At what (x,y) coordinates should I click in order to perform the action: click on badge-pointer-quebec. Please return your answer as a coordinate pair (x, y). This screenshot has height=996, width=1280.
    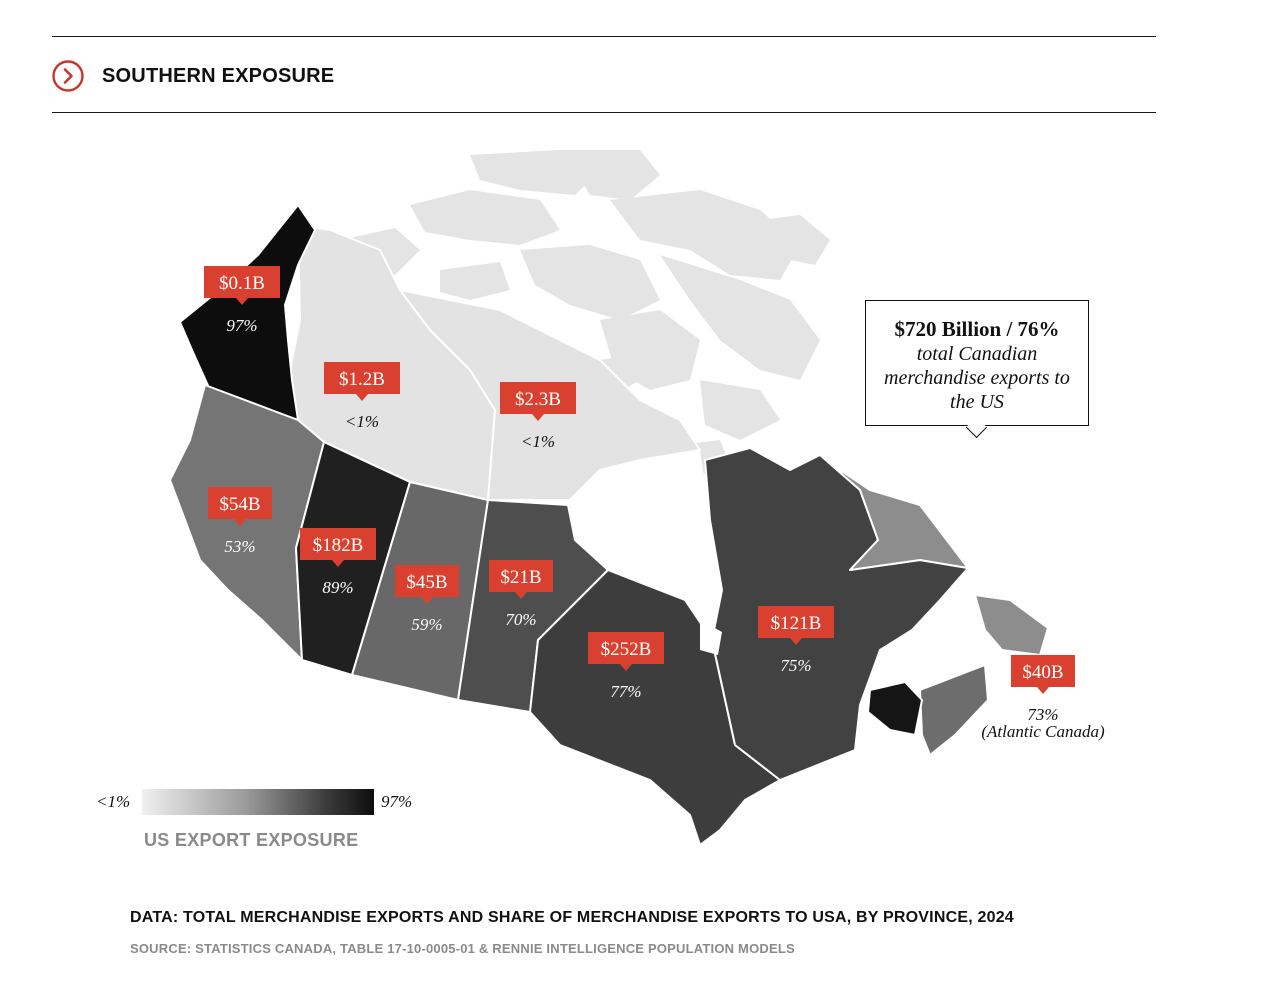
    Looking at the image, I should click on (796, 641).